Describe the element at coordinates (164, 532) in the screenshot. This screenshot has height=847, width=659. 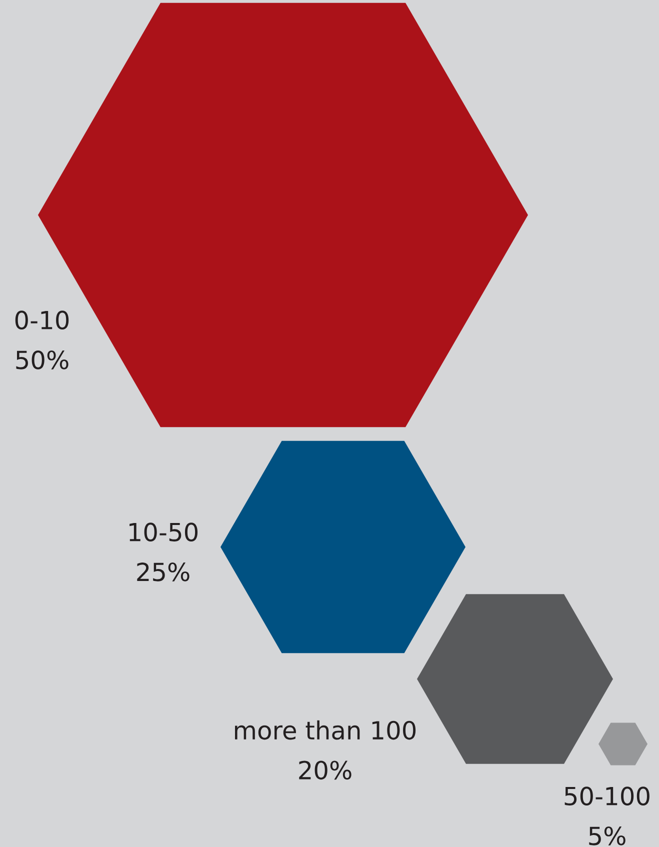
I see `category-label: 10-50` at that location.